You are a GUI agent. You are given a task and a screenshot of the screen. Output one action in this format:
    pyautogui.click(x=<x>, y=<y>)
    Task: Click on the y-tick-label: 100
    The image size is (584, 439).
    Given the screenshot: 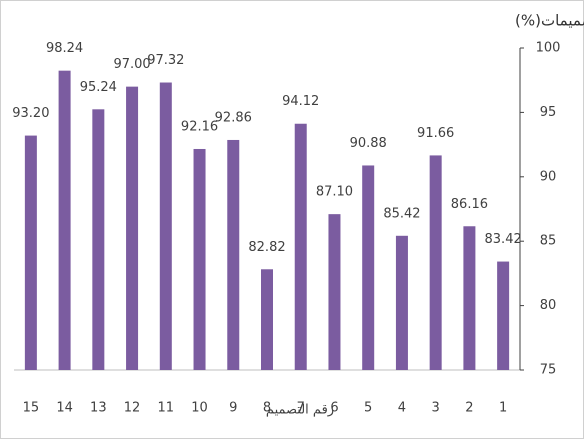 What is the action you would take?
    pyautogui.click(x=548, y=48)
    